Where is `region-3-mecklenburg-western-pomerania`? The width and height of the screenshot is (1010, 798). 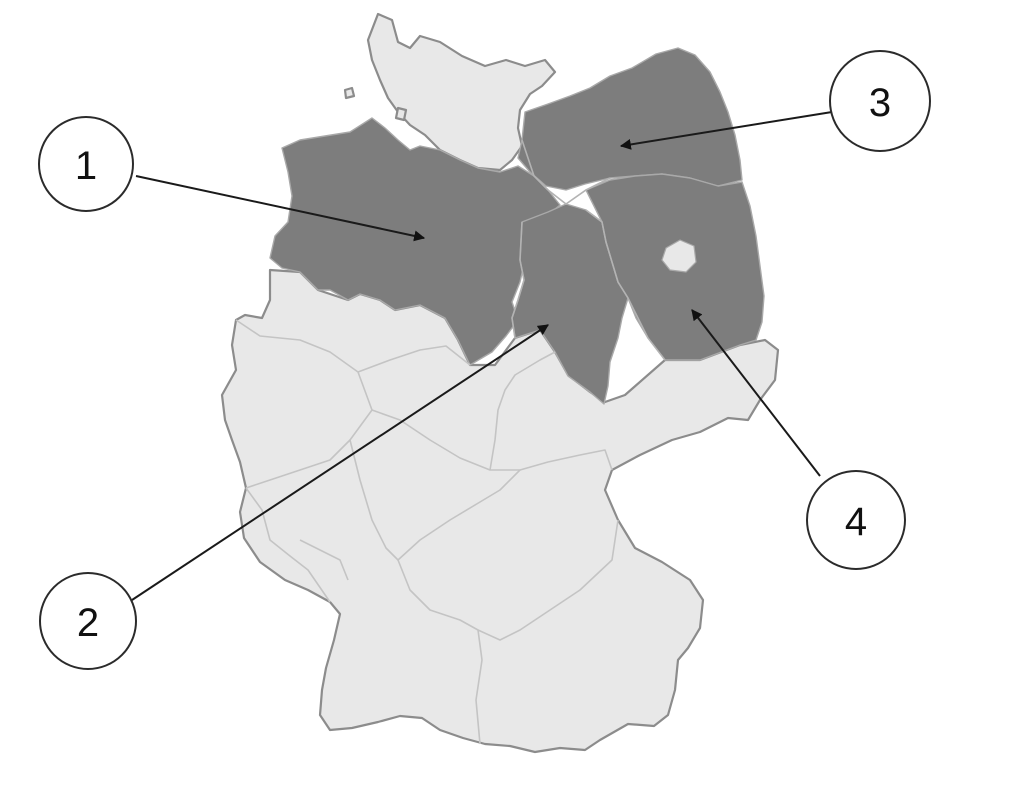
region-3-mecklenburg-western-pomerania is located at coordinates (630, 119).